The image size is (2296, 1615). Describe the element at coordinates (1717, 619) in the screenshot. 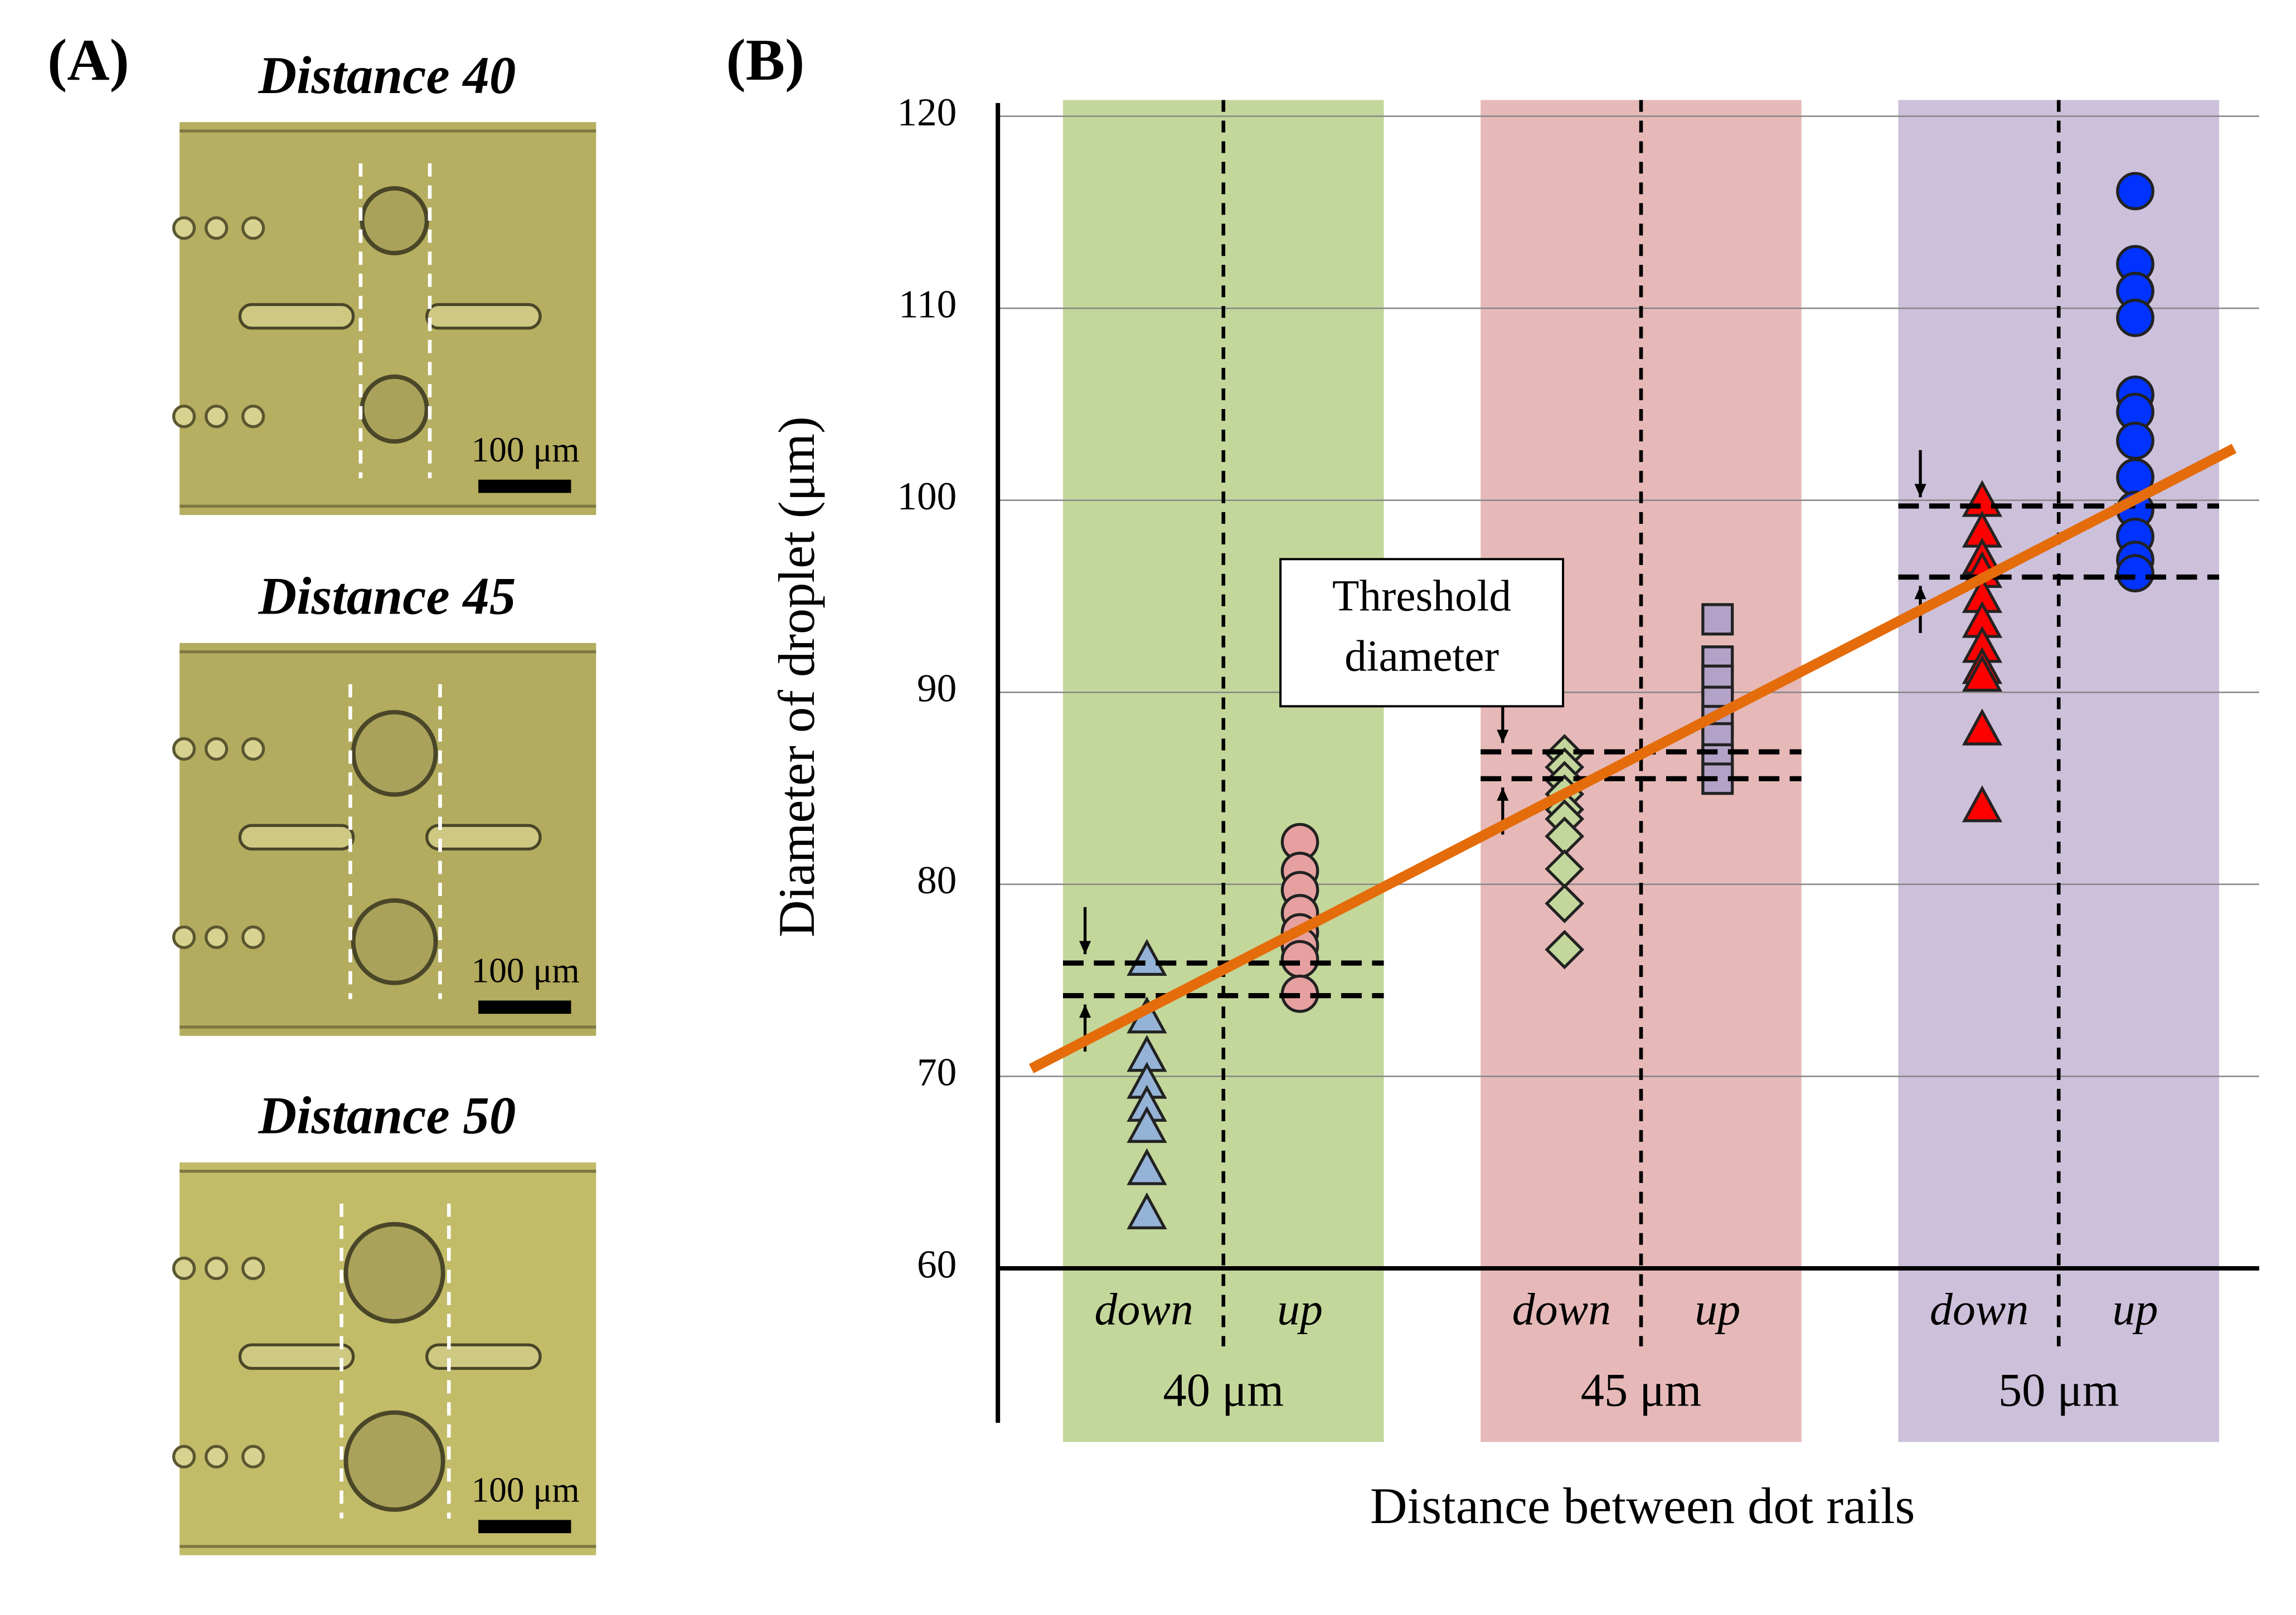

I see `marker-square` at that location.